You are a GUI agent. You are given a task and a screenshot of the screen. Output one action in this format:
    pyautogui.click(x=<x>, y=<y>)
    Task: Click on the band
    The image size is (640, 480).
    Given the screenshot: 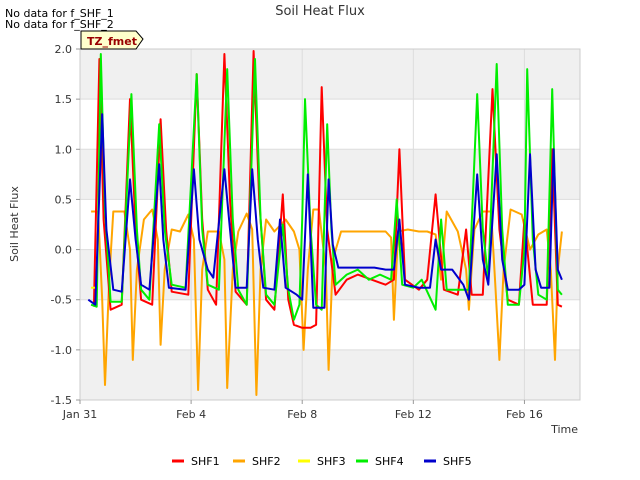 What is the action you would take?
    pyautogui.click(x=330, y=74)
    